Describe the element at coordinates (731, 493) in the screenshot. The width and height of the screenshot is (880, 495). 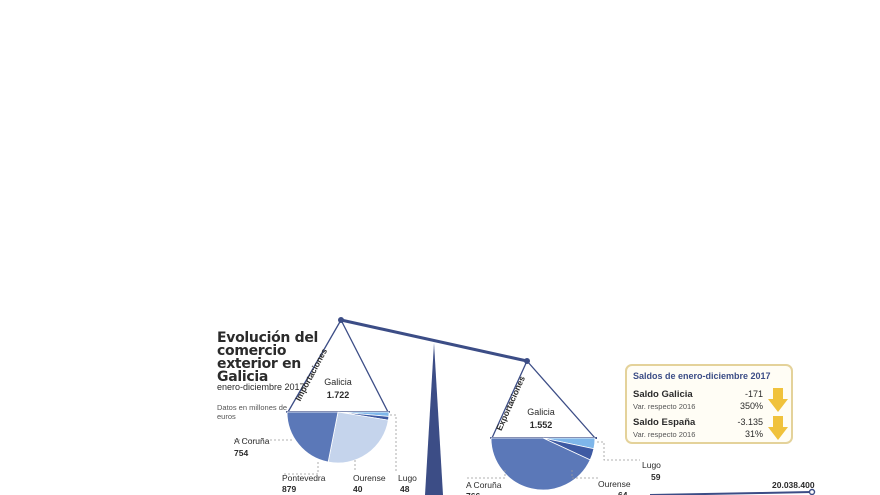
I see `series-line` at that location.